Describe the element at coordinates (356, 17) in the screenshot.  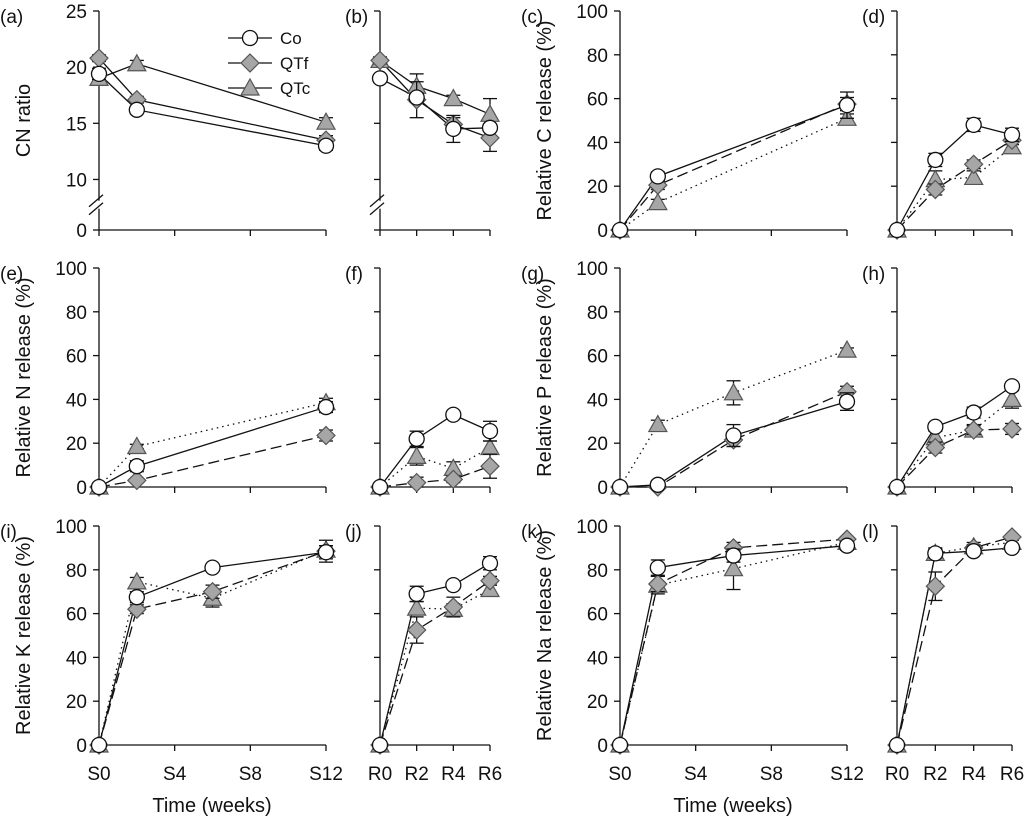
I see `panel-label: (b)` at that location.